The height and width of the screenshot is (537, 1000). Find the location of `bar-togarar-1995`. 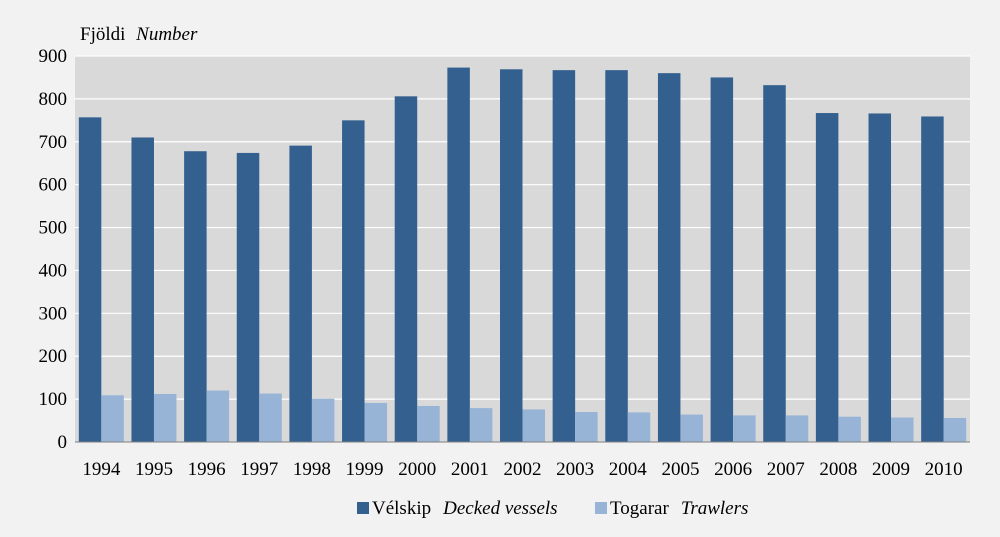

bar-togarar-1995 is located at coordinates (165, 417).